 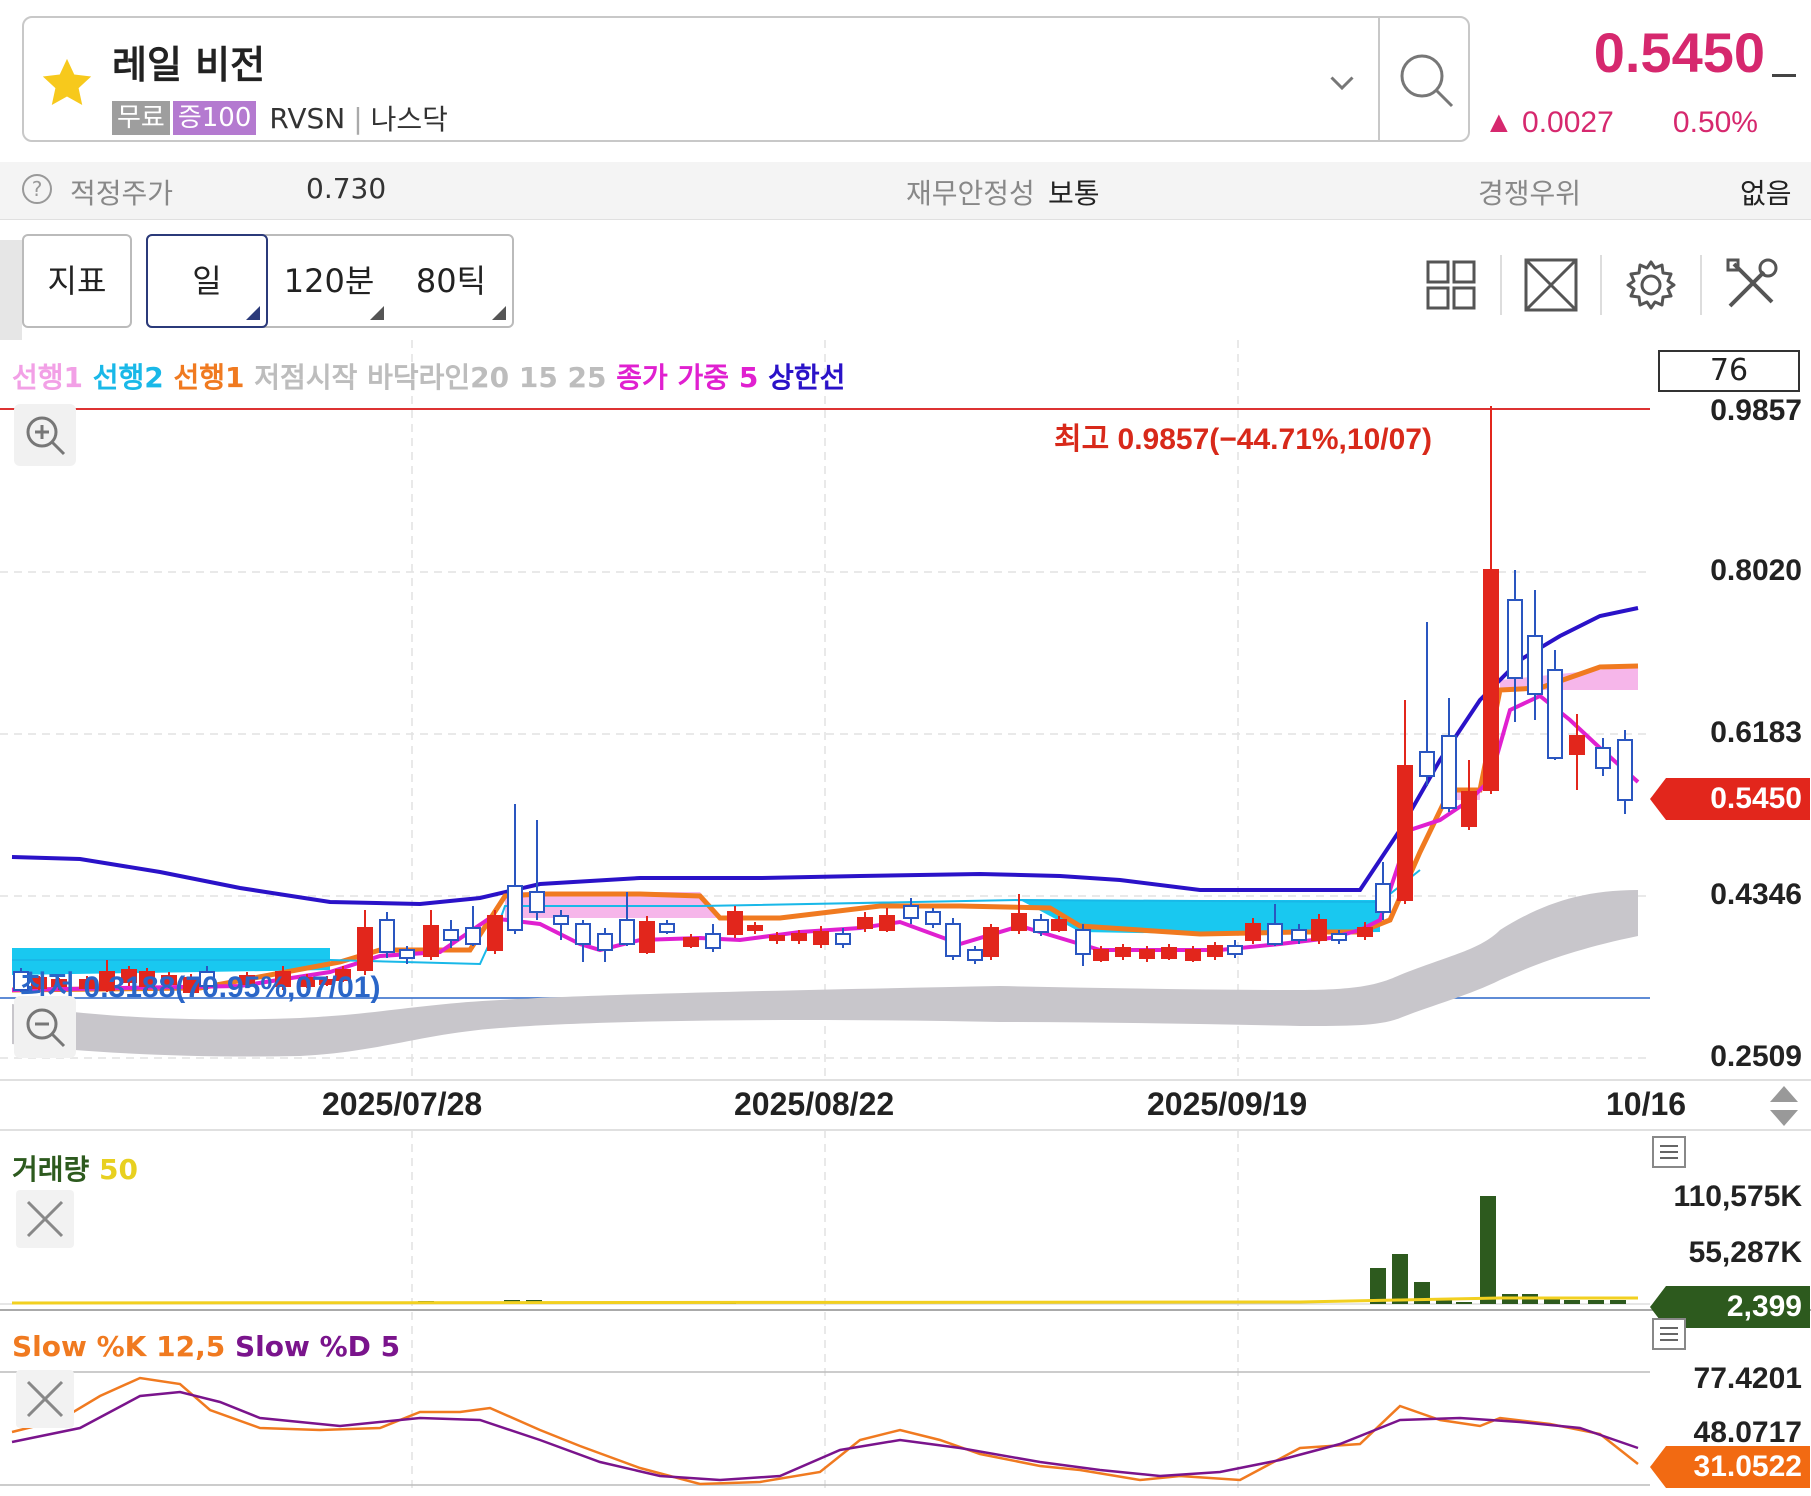 I want to click on current-price-tag-shape, so click(x=1730, y=799).